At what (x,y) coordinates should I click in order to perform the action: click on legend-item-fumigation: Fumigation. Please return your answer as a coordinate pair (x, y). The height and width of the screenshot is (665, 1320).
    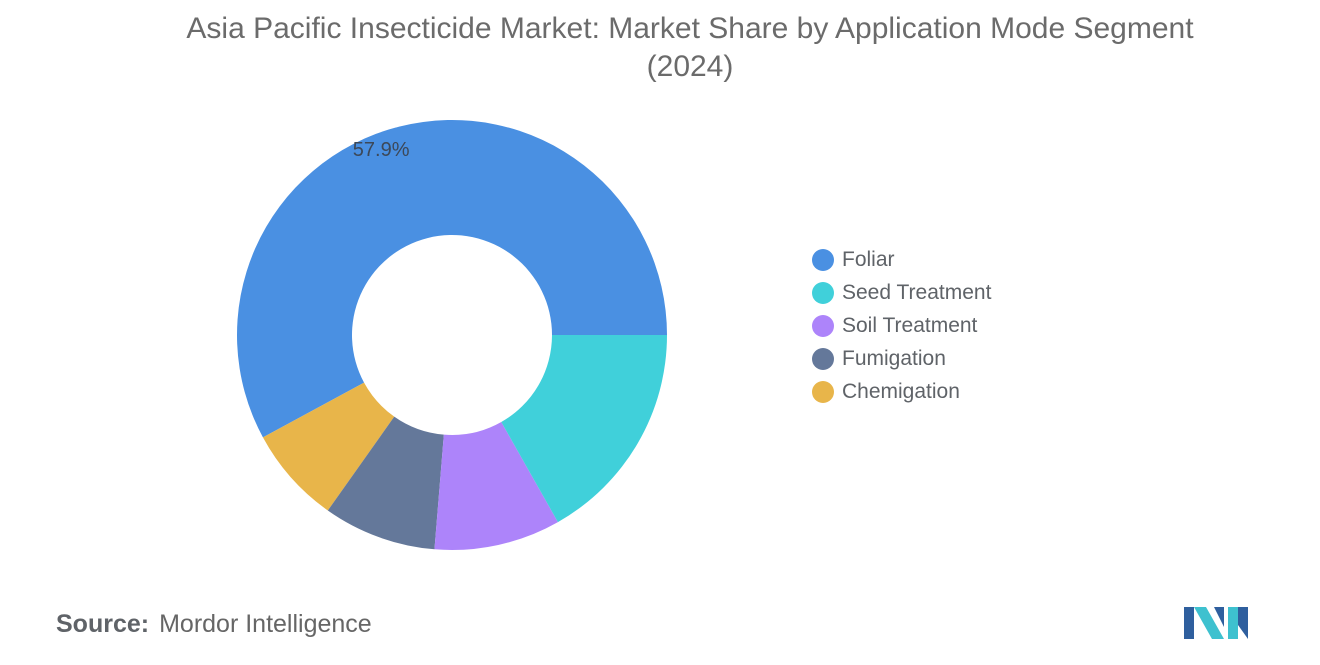
    Looking at the image, I should click on (901, 358).